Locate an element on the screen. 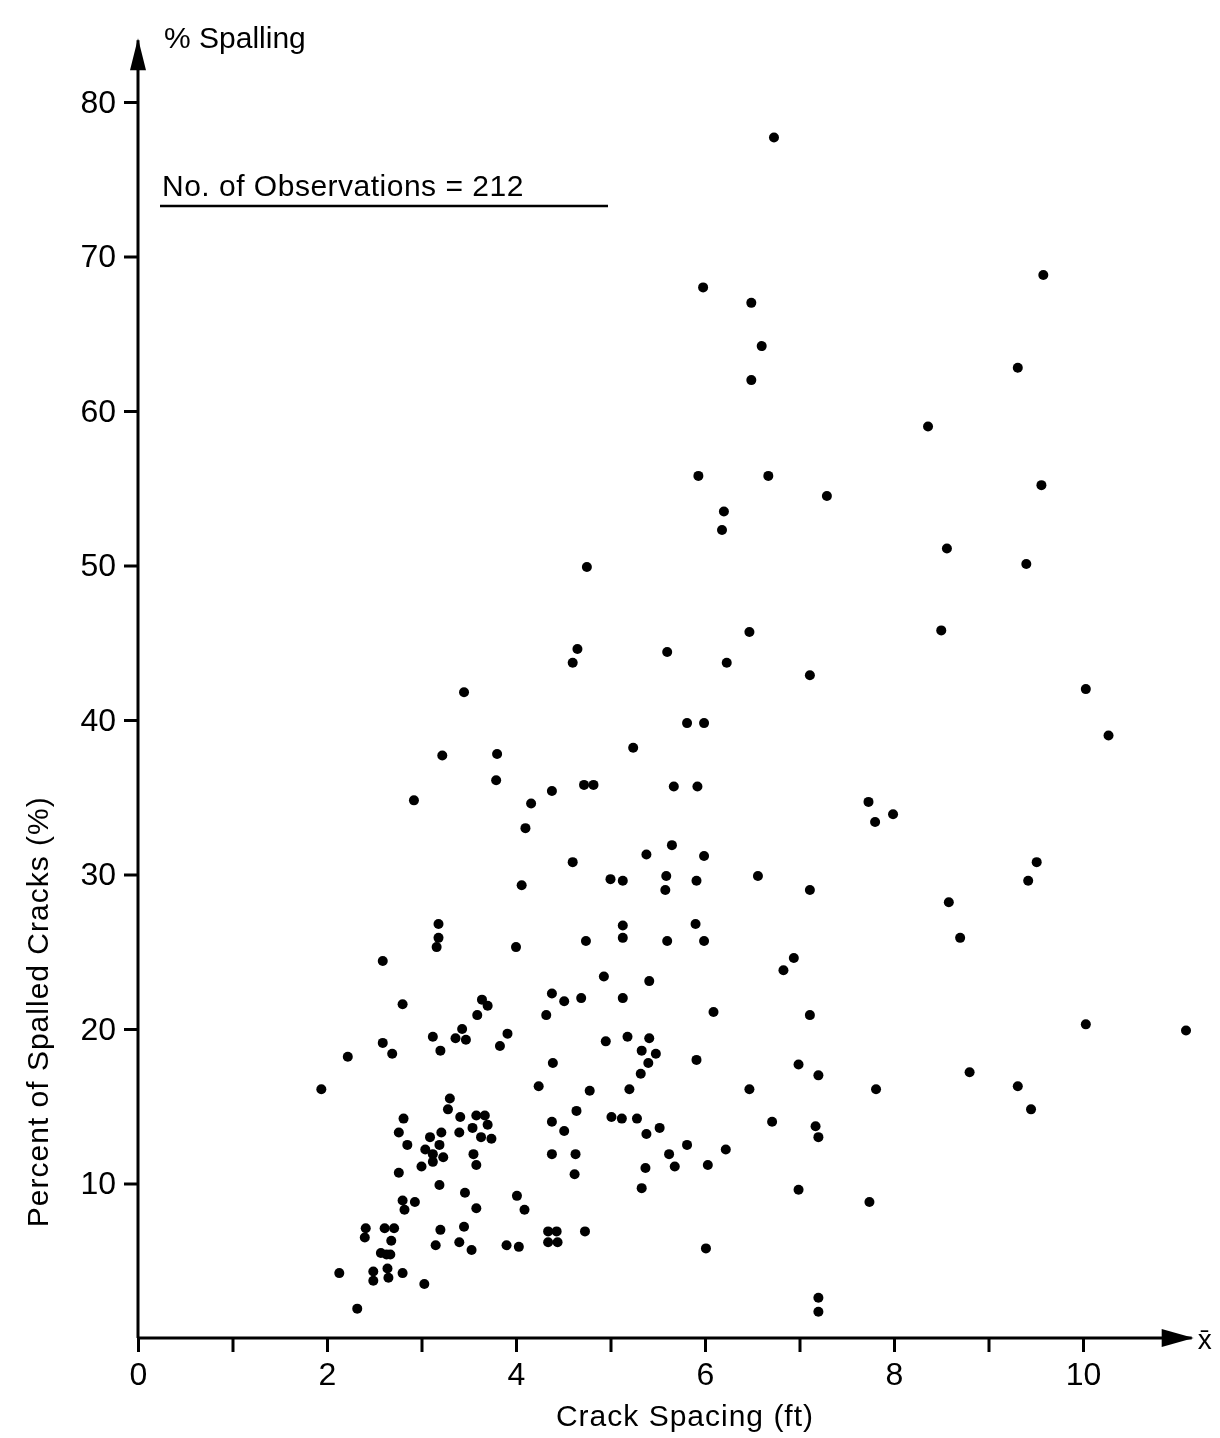 This screenshot has height=1438, width=1220. x-tick-label: 6 is located at coordinates (705, 1373).